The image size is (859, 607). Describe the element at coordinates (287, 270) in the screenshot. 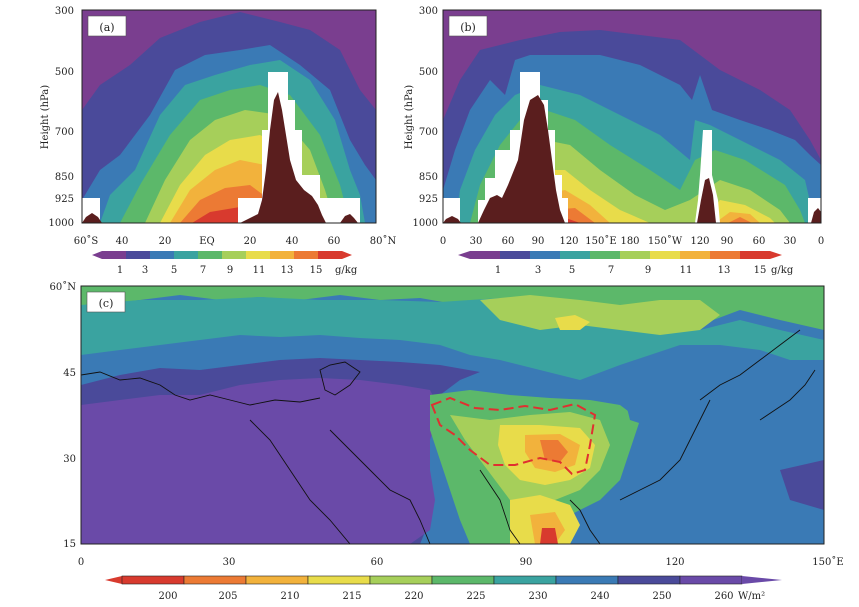

I see `panel-a-cbar-tick: 13` at that location.